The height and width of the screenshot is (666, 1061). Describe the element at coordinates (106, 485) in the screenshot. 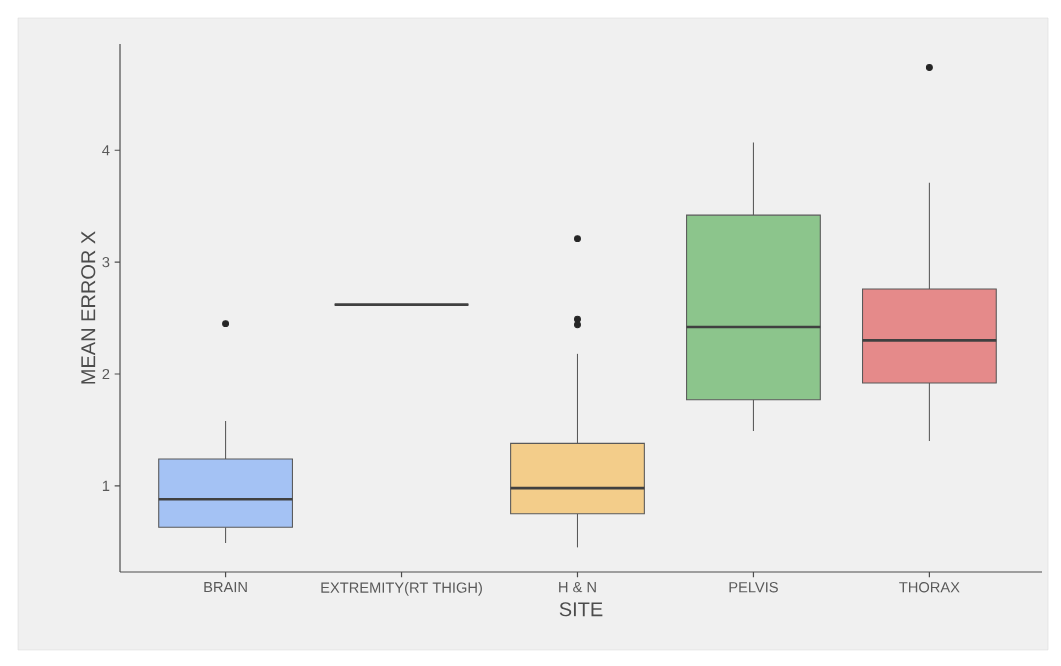

I see `y-tick-label: 1` at that location.